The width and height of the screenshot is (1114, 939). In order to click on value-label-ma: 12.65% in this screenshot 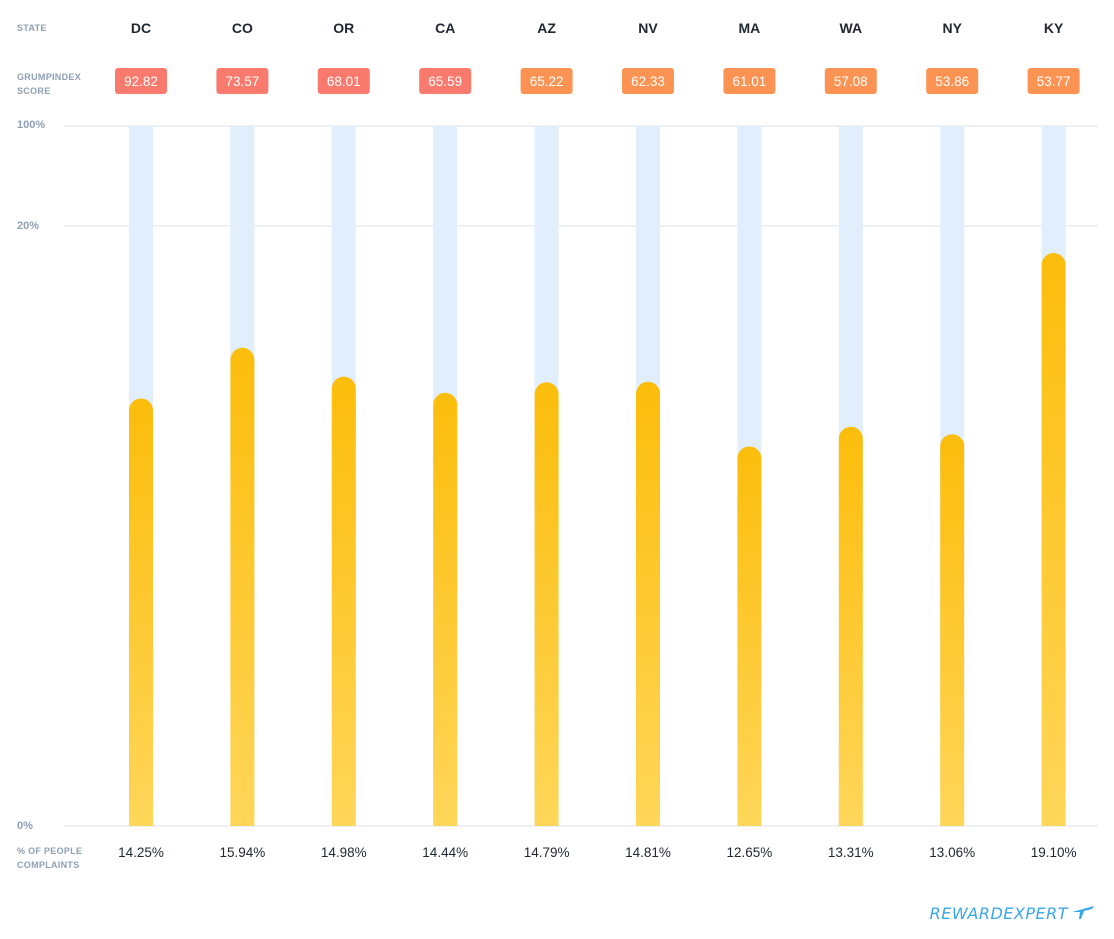, I will do `click(750, 852)`.